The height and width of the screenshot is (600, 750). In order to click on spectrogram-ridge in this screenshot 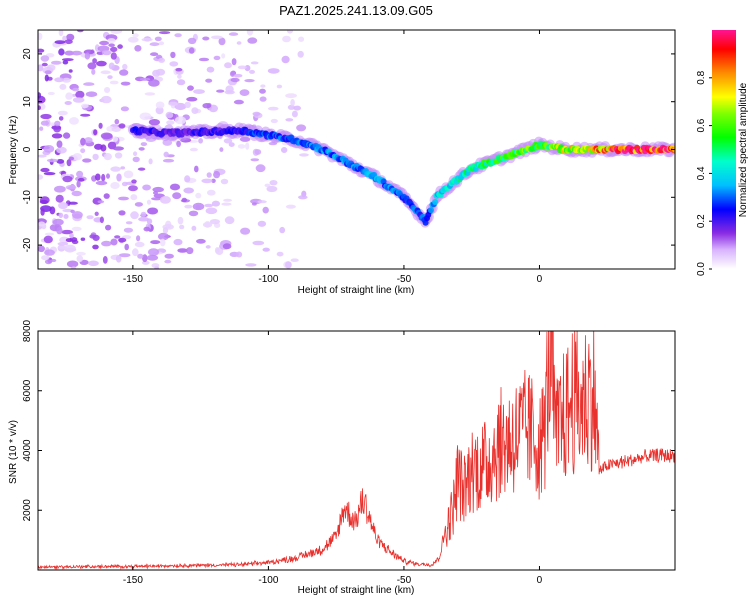, I will do `click(401, 175)`.